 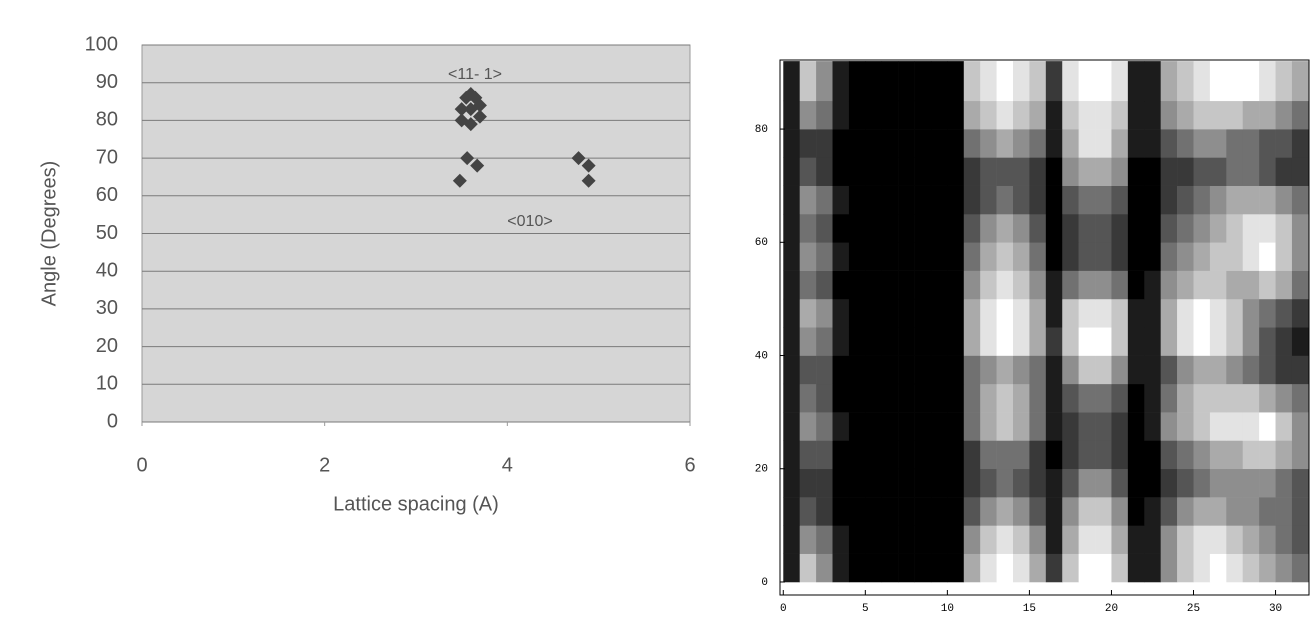 What do you see at coordinates (947, 609) in the screenshot?
I see `x-tick-label: 10` at bounding box center [947, 609].